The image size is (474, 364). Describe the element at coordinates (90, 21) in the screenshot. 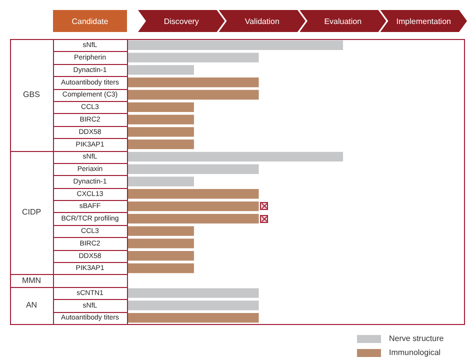

I see `text: Candidate` at that location.